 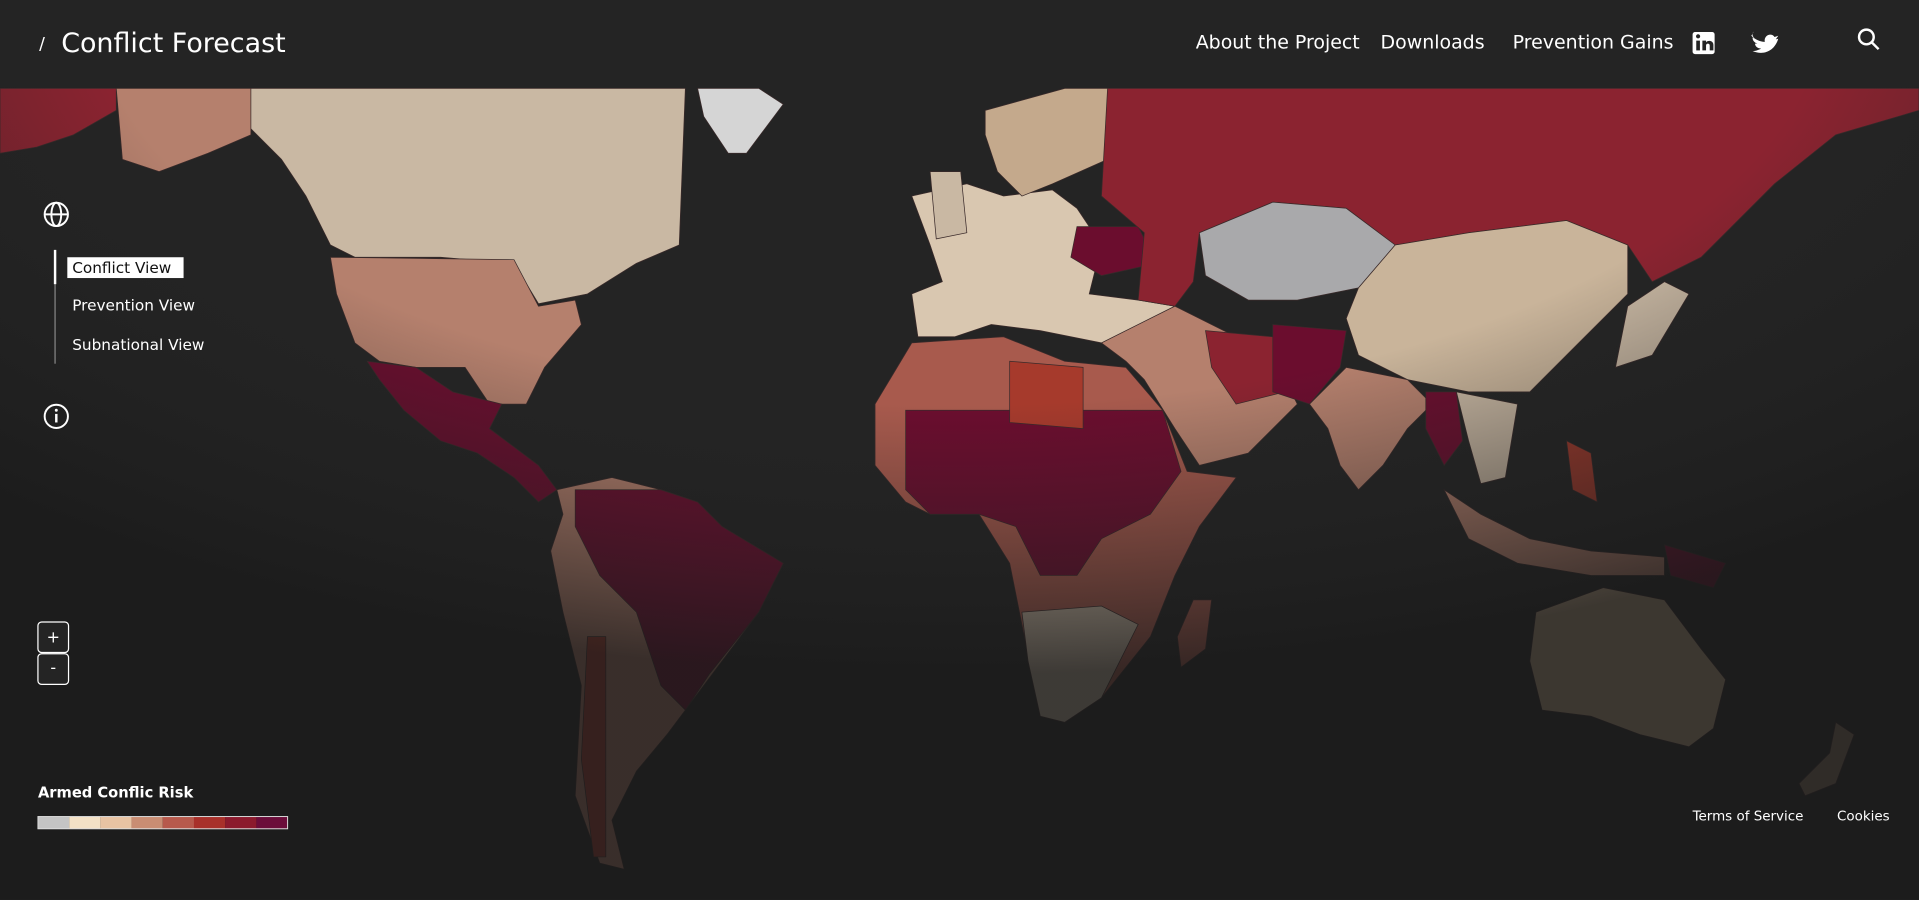 What do you see at coordinates (1748, 817) in the screenshot?
I see `footer-link: Terms of Service` at bounding box center [1748, 817].